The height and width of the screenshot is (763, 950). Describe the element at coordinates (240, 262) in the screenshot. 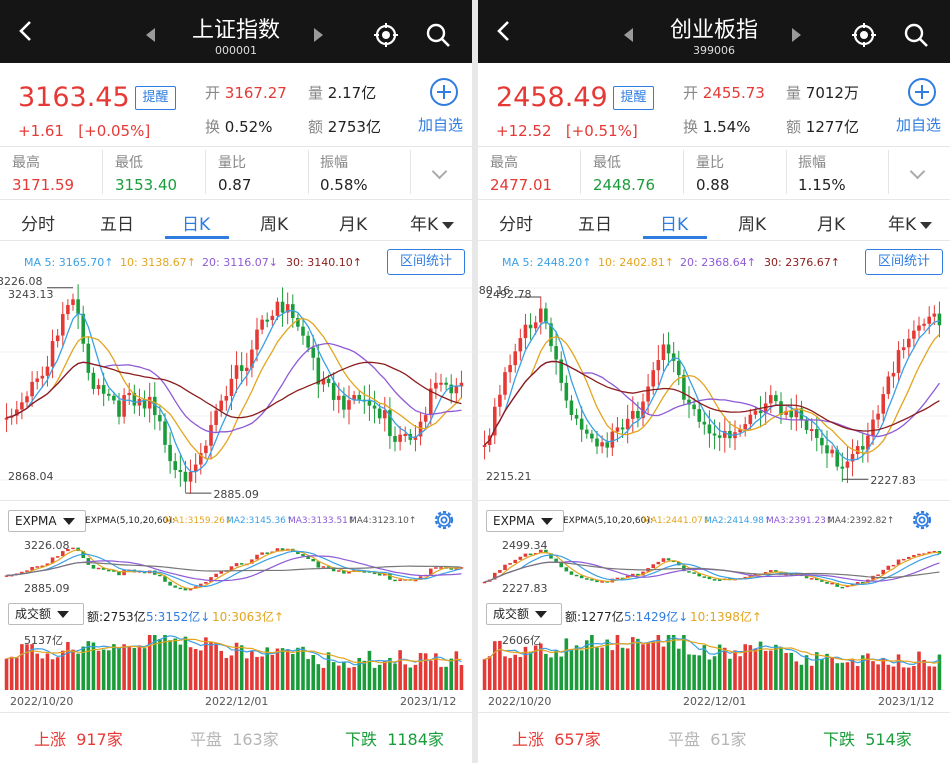

I see `ma20-legend: 20: 3116.07↓` at that location.